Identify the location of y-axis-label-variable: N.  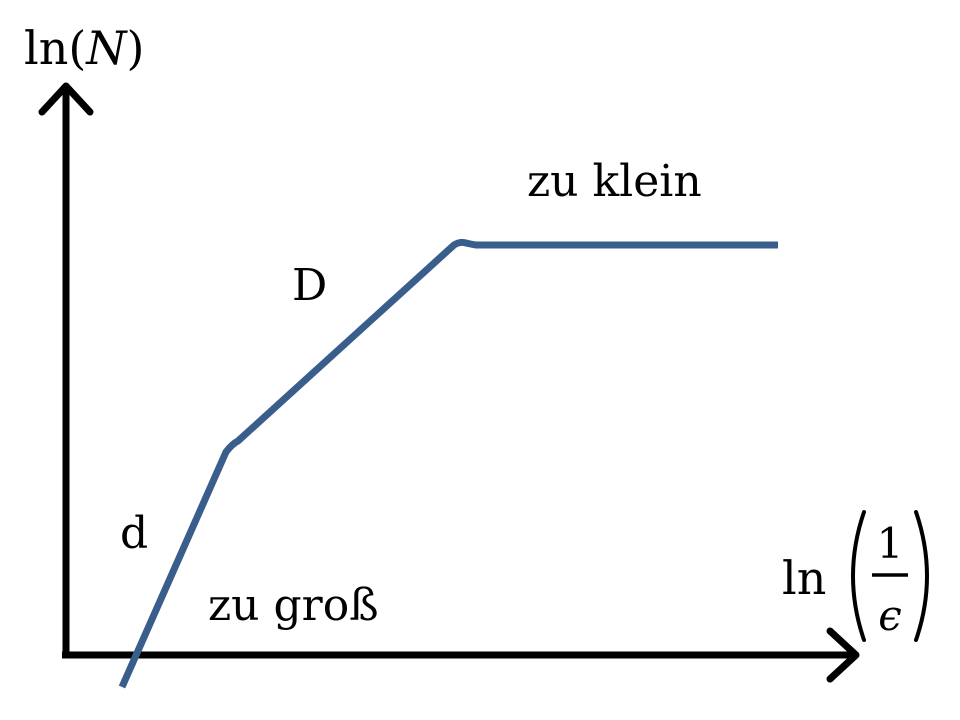
(106, 48).